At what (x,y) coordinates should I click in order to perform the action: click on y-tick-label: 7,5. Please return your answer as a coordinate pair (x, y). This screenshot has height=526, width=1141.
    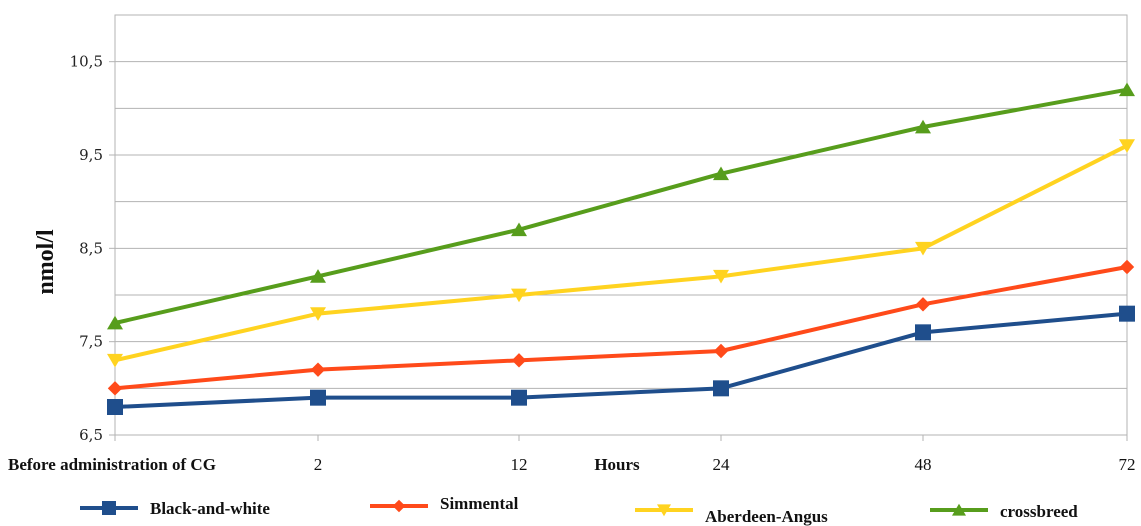
    Looking at the image, I should click on (91, 342).